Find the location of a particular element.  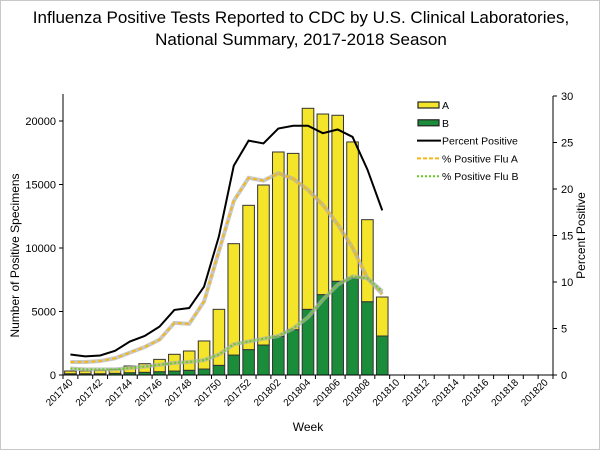

legend-label: % Positive Flu A is located at coordinates (480, 159).